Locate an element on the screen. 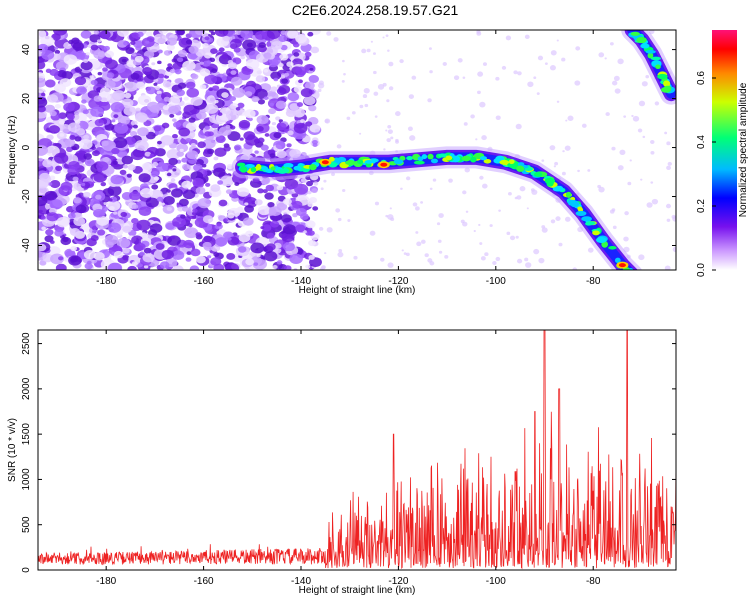 The width and height of the screenshot is (750, 600). x-tick-label: -80 is located at coordinates (593, 581).